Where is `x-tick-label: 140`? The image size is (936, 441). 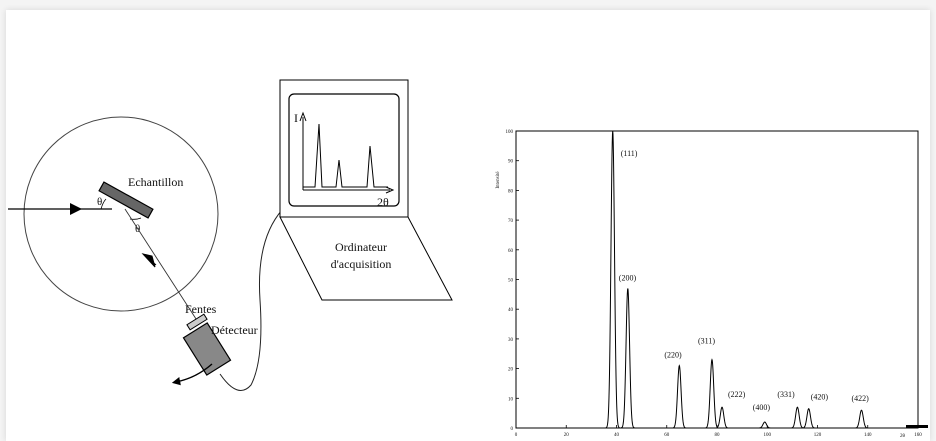
x-tick-label: 140 is located at coordinates (868, 435).